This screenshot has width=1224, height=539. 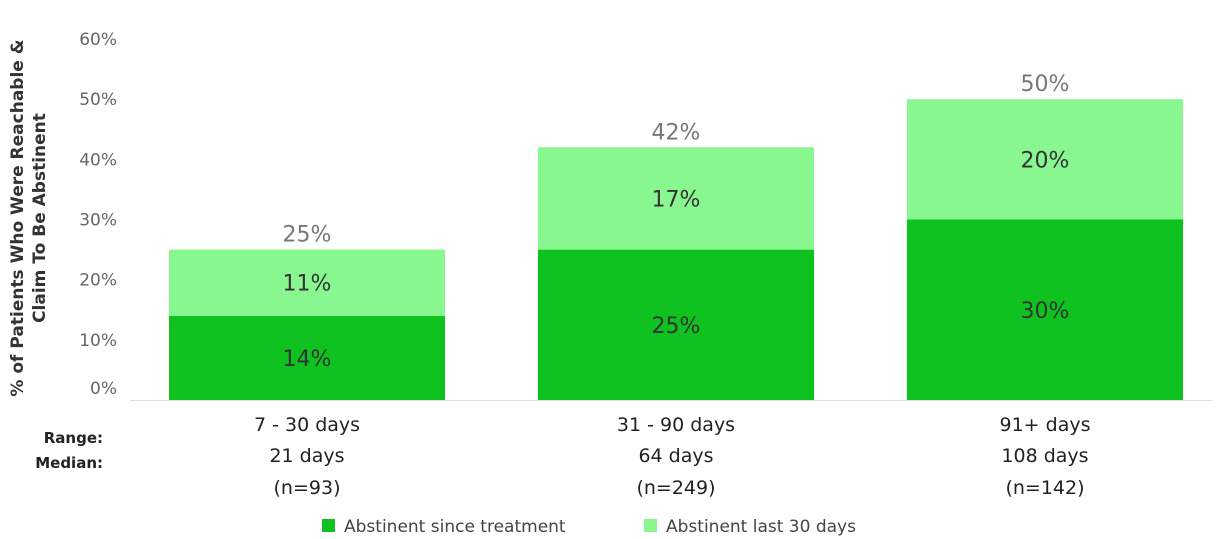 I want to click on bar-segment-data-label: 20%, so click(x=1045, y=160).